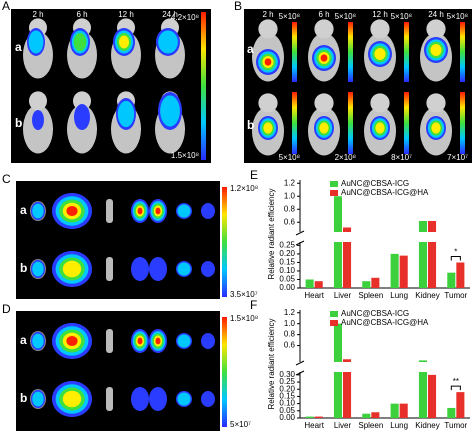  What do you see at coordinates (6, 309) in the screenshot?
I see `panel-label: D` at bounding box center [6, 309].